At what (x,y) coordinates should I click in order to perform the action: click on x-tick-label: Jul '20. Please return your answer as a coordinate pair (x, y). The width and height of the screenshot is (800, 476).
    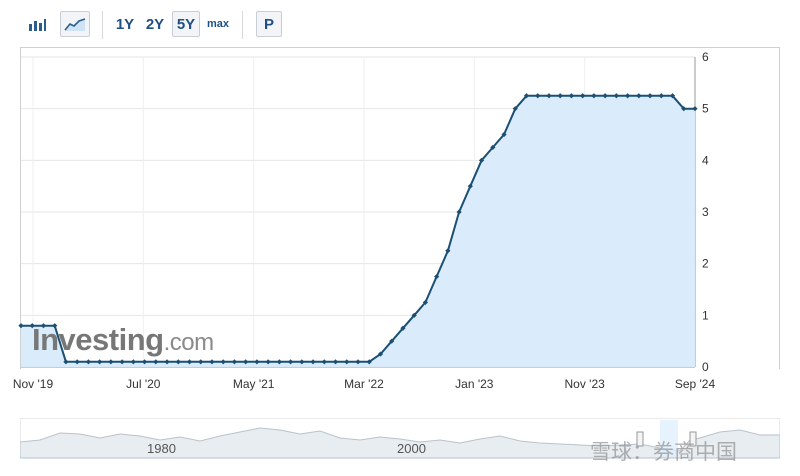
    Looking at the image, I should click on (143, 384).